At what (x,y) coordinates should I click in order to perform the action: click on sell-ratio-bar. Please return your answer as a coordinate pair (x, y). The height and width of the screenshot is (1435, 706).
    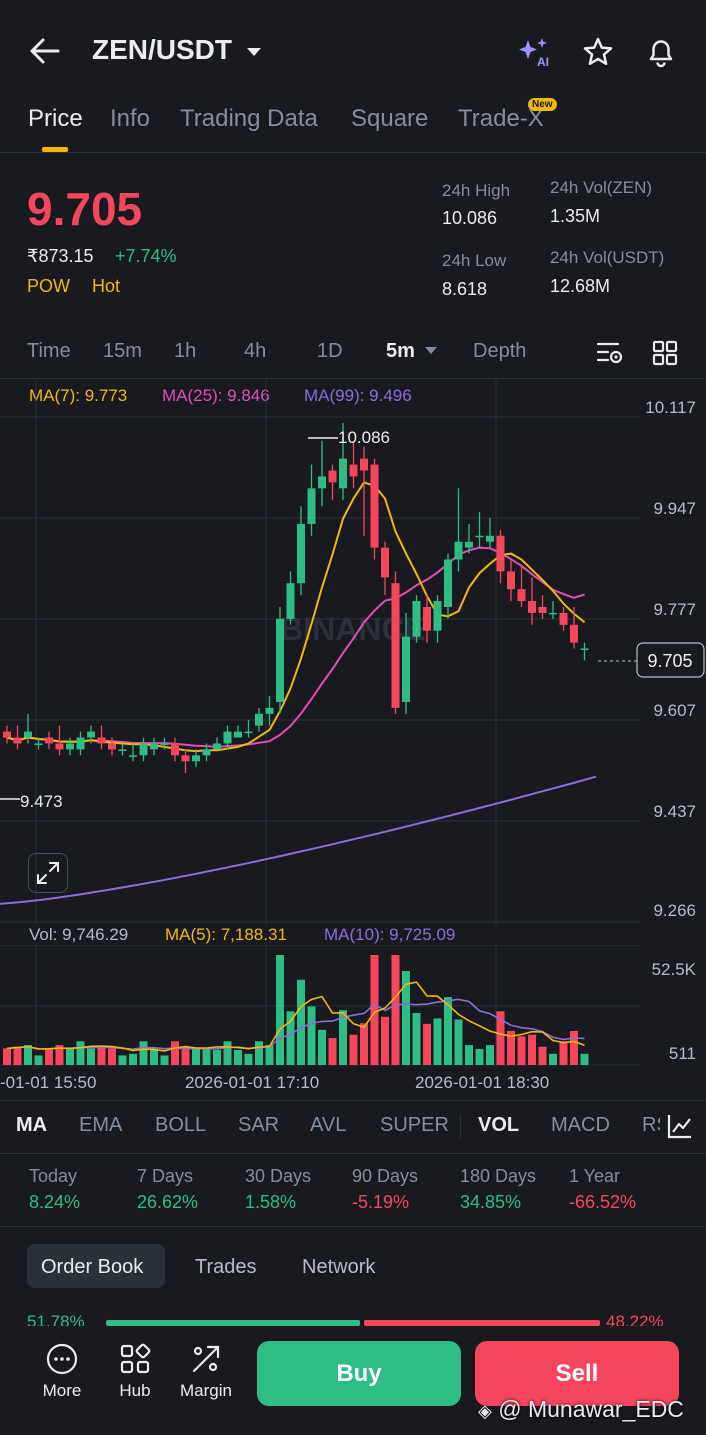
    Looking at the image, I should click on (482, 1323).